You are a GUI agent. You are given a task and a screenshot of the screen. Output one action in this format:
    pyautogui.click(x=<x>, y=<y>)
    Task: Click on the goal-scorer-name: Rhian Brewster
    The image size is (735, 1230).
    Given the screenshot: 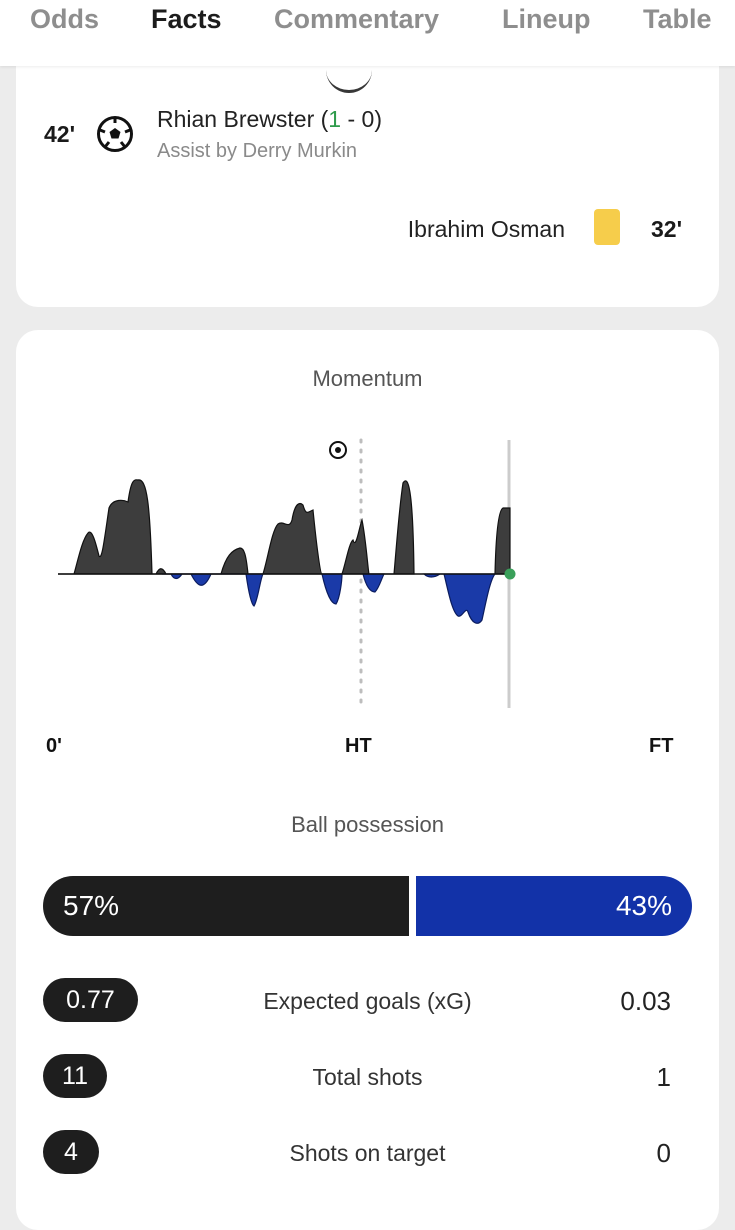 What is the action you would take?
    pyautogui.click(x=236, y=119)
    